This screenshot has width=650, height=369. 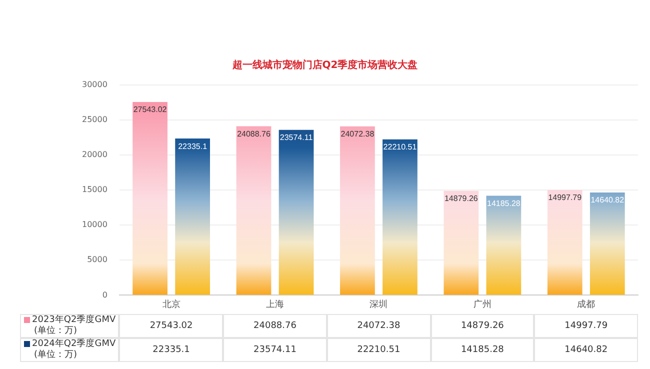 What do you see at coordinates (482, 326) in the screenshot?
I see `text: 14879.26` at bounding box center [482, 326].